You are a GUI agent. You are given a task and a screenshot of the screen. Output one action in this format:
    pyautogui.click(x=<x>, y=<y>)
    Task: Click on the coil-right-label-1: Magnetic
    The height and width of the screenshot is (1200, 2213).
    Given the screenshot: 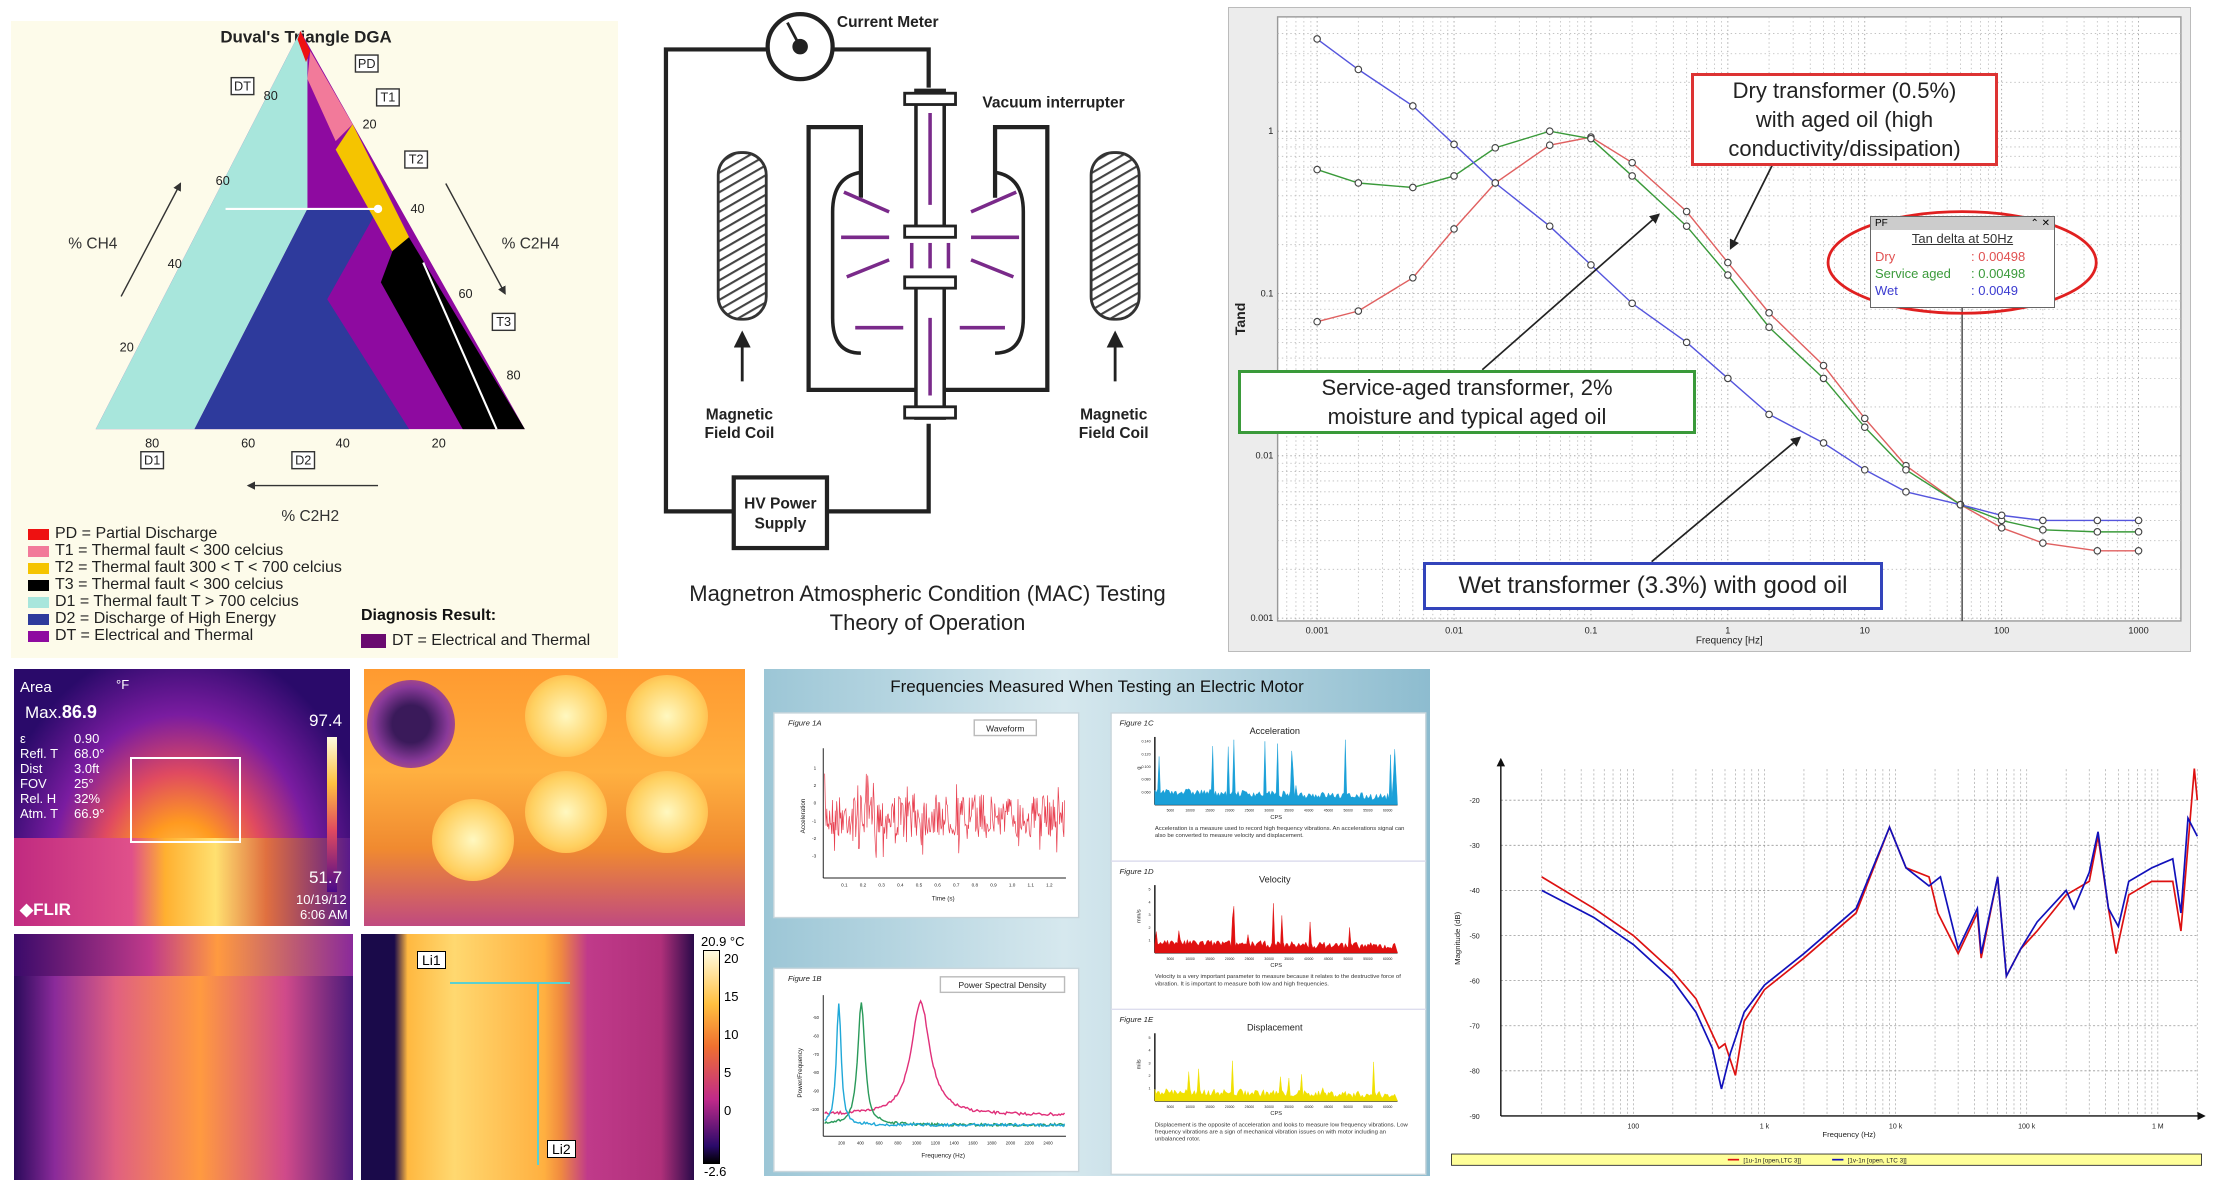 What is the action you would take?
    pyautogui.click(x=1114, y=415)
    